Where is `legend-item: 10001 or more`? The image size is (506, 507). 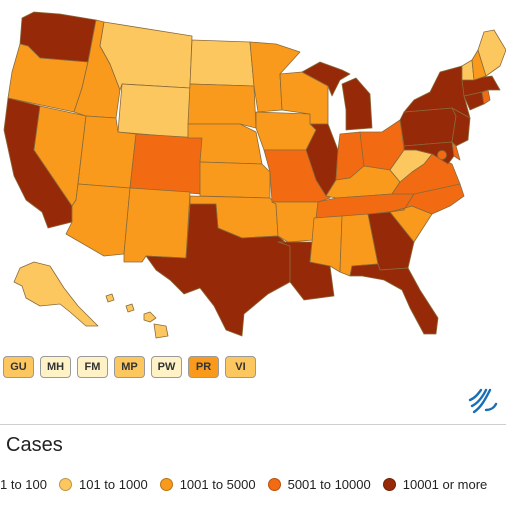
legend-item: 10001 or more is located at coordinates (435, 484).